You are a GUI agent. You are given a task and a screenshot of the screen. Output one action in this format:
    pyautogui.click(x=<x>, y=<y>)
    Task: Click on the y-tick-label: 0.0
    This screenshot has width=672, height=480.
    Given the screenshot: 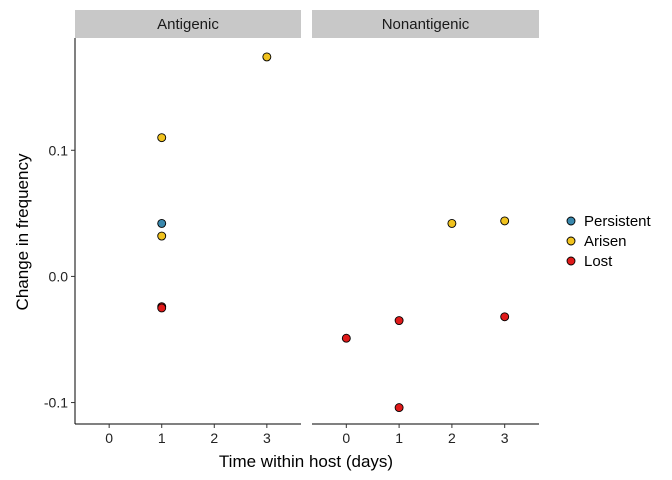 What is the action you would take?
    pyautogui.click(x=59, y=276)
    